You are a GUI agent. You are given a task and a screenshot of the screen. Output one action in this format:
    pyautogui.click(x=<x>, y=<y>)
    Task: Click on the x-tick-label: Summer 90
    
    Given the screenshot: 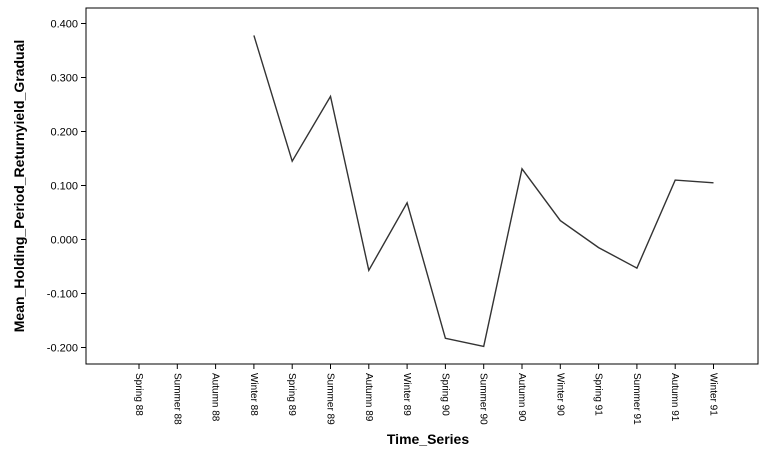 What is the action you would take?
    pyautogui.click(x=483, y=399)
    